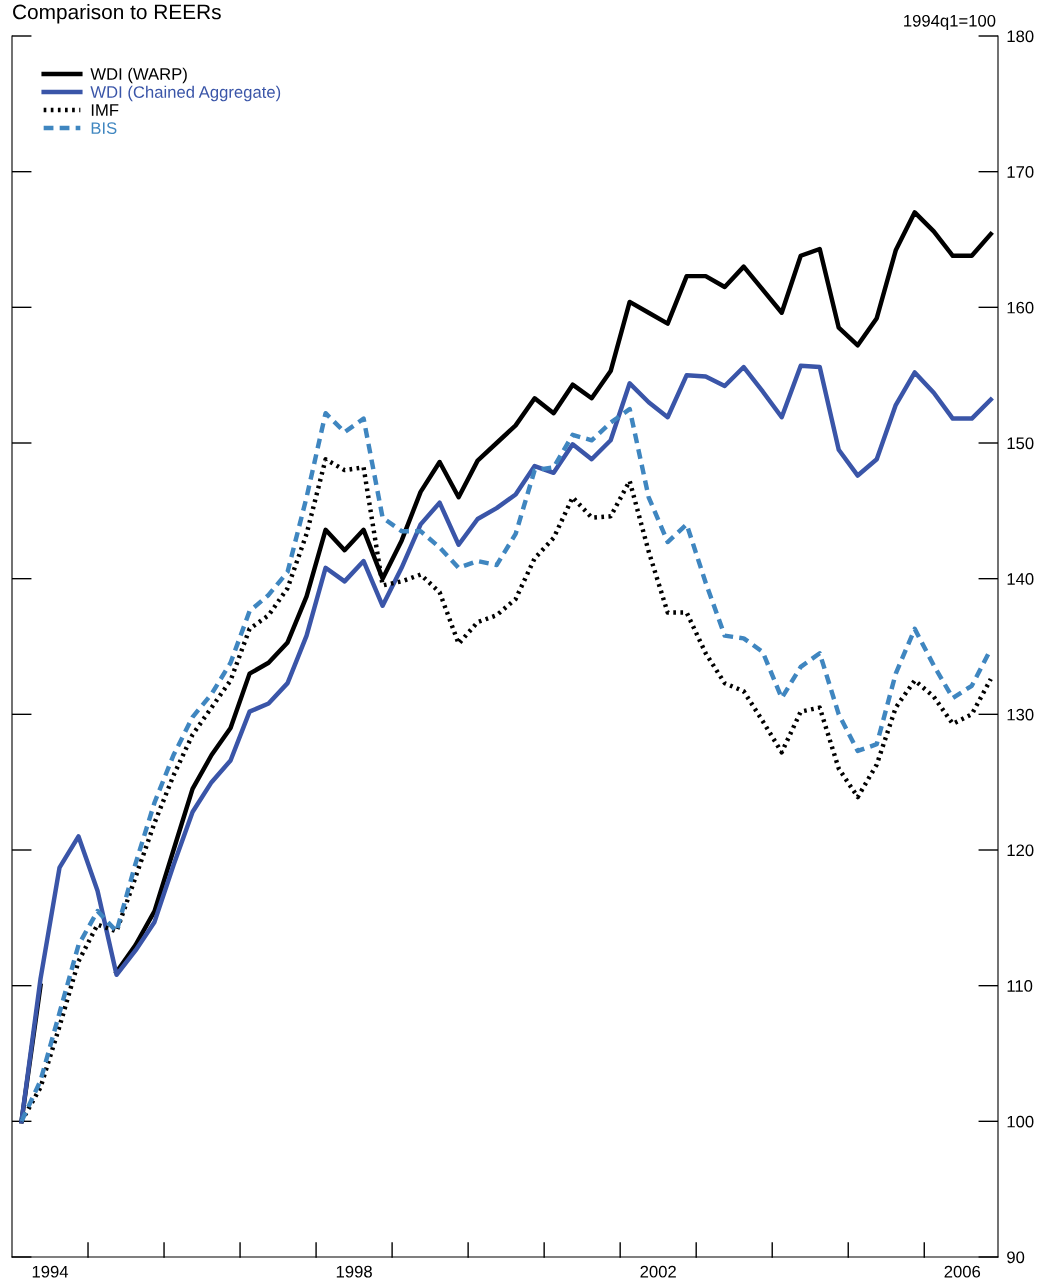 This screenshot has height=1280, width=1041. What do you see at coordinates (962, 1271) in the screenshot?
I see `x-tick-label: 2006` at bounding box center [962, 1271].